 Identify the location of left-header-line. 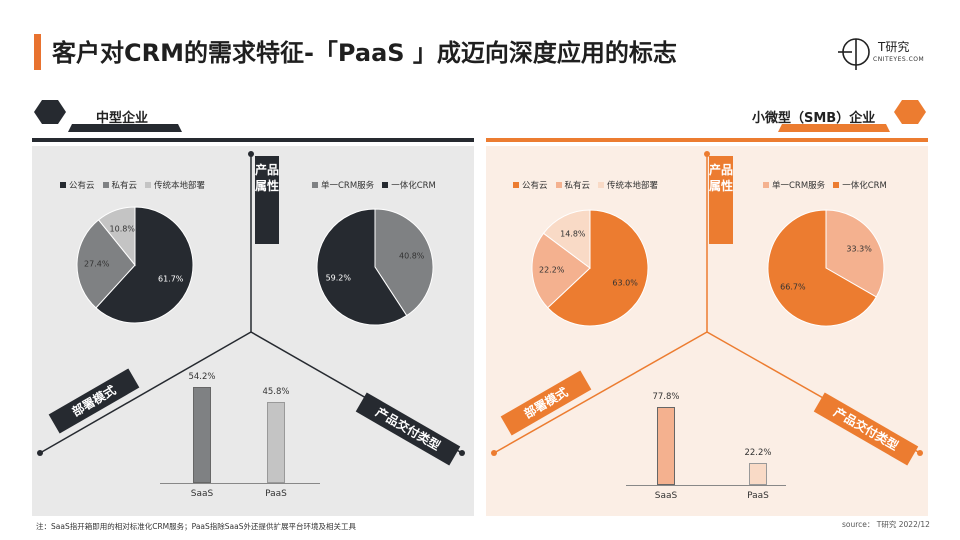
(253, 140).